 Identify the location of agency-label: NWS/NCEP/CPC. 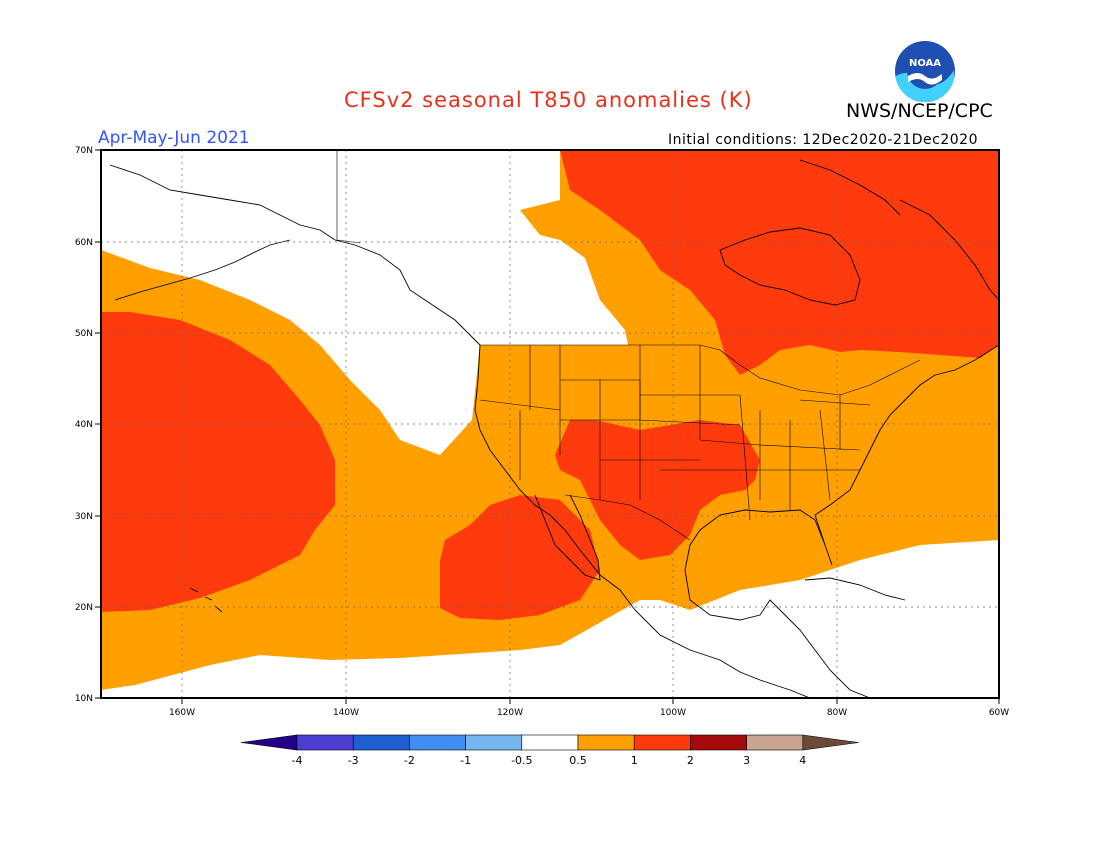
(919, 111).